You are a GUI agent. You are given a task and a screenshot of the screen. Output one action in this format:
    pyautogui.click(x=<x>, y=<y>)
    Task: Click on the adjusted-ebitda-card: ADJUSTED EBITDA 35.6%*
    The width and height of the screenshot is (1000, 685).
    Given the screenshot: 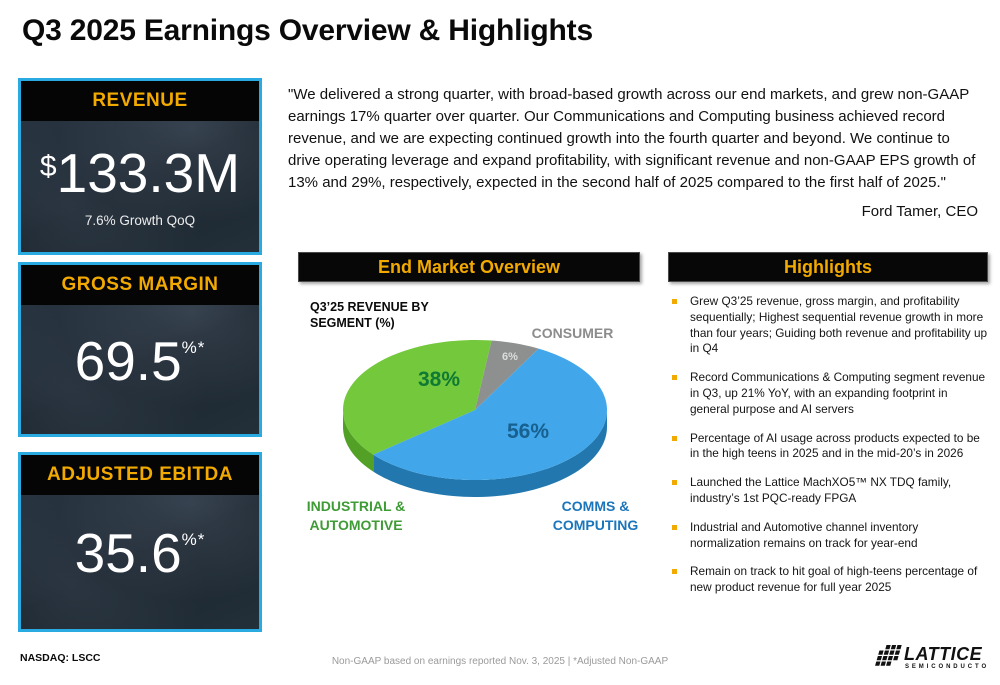 What is the action you would take?
    pyautogui.click(x=140, y=542)
    